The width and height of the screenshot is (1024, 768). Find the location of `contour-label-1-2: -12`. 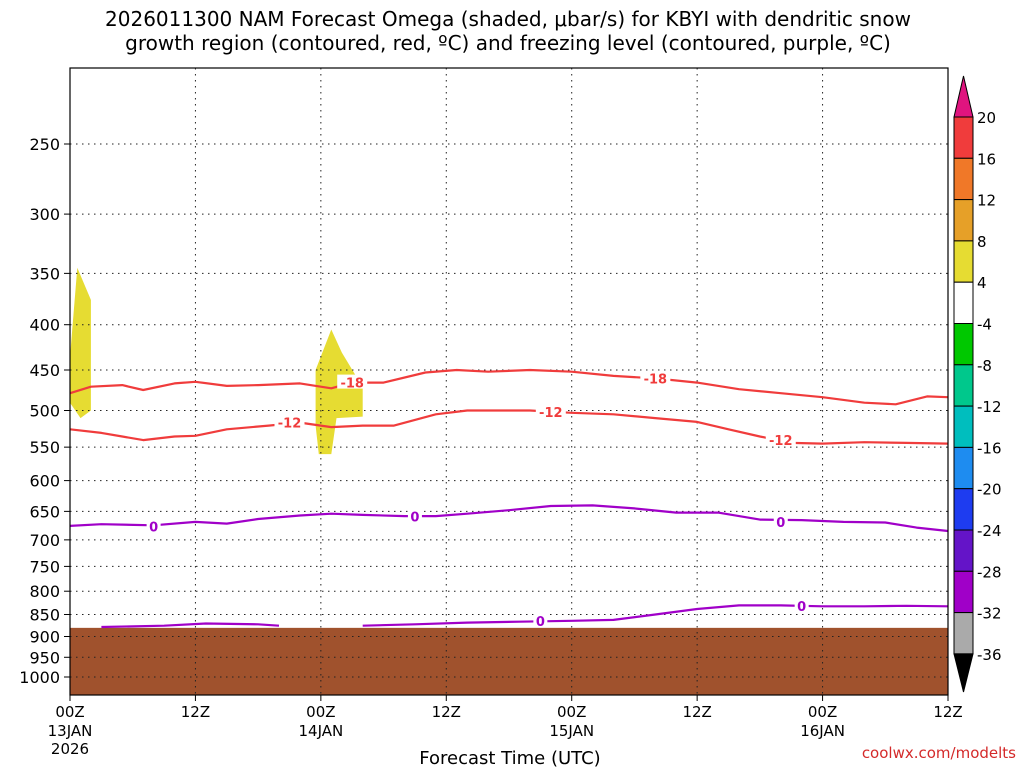

contour-label-1-2: -12 is located at coordinates (781, 441).